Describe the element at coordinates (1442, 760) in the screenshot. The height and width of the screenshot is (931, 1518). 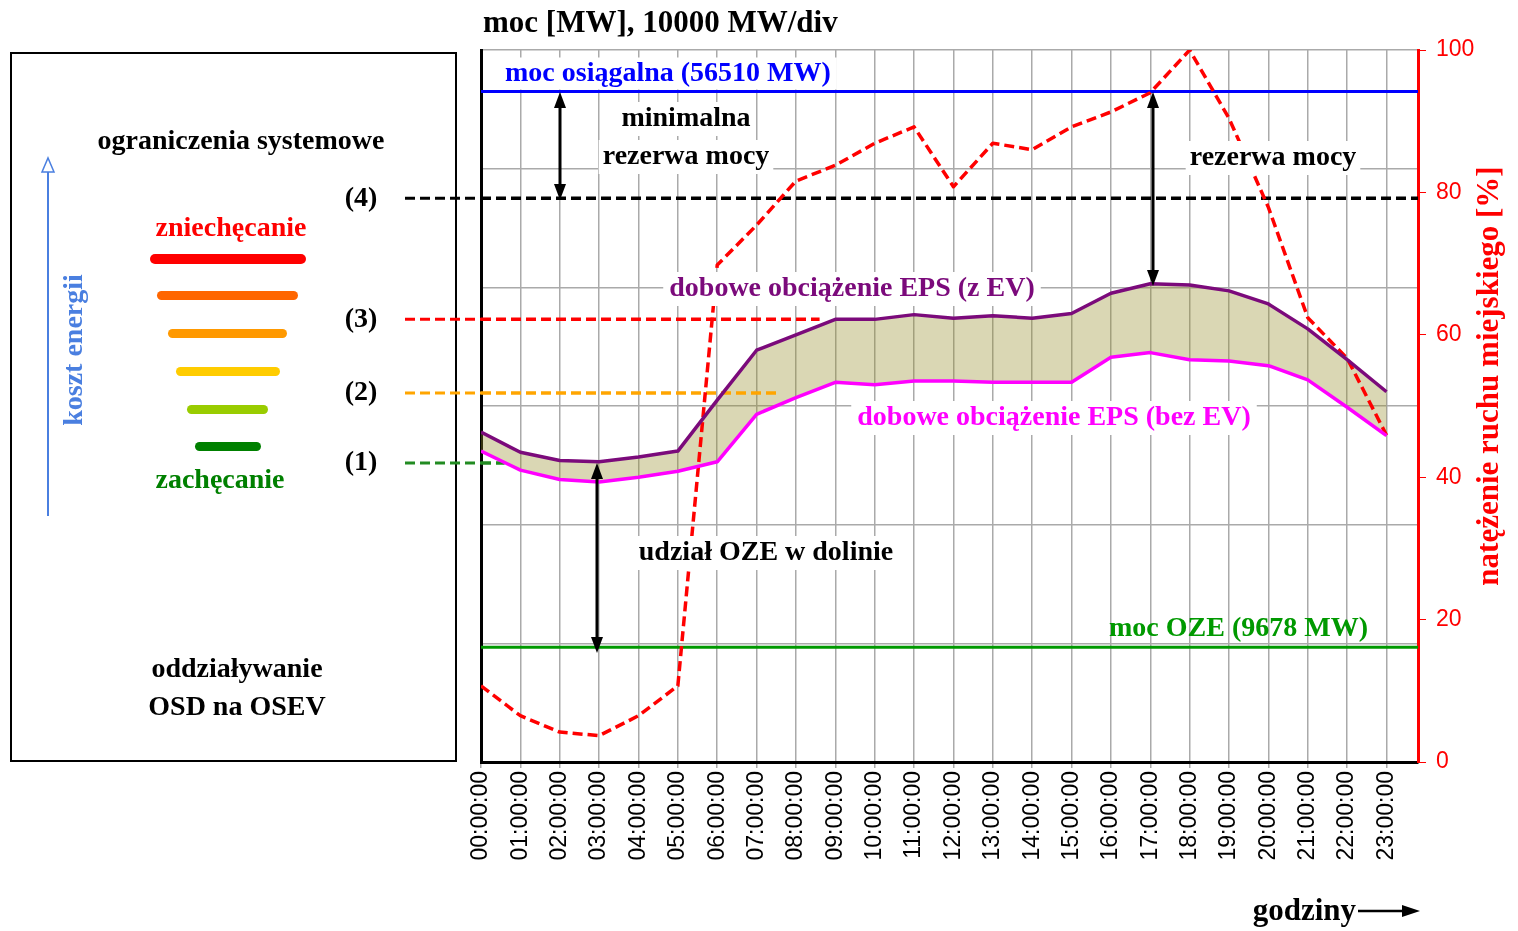
I see `y2-tick-label: 0` at that location.